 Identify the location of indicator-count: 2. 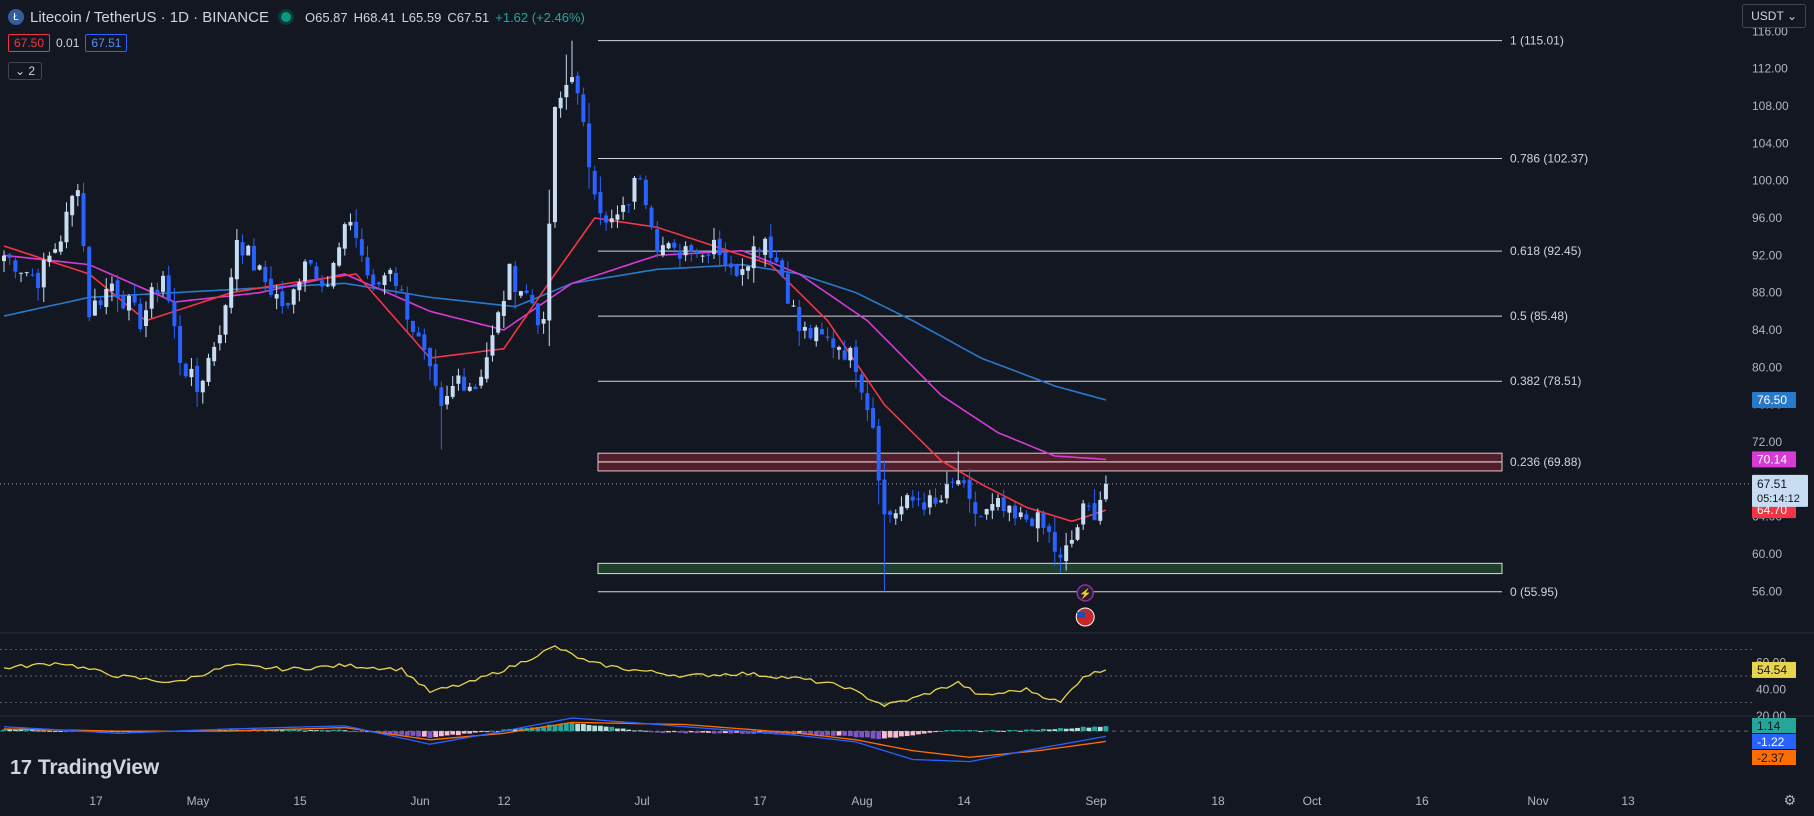
(32, 71).